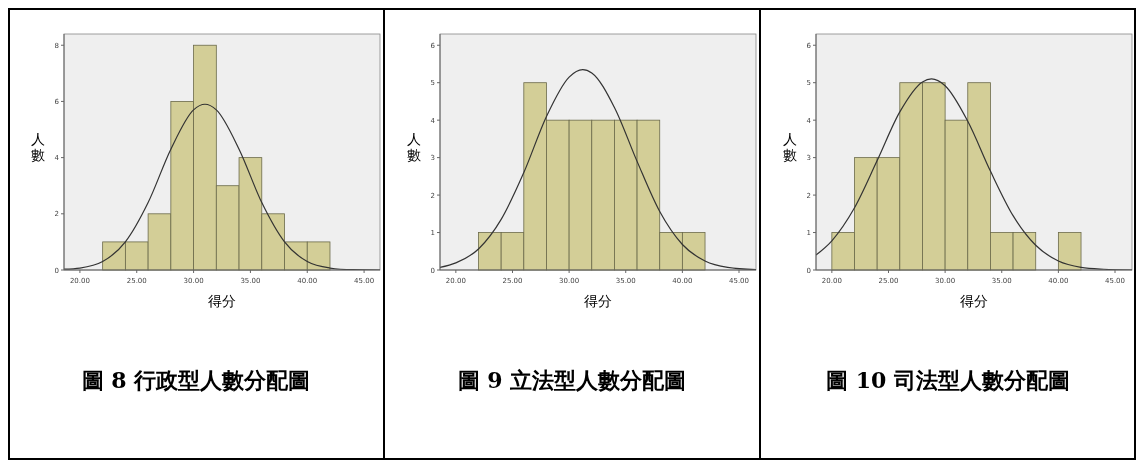 The image size is (1144, 472). What do you see at coordinates (948, 380) in the screenshot?
I see `text: 圖 10 司法型人數分配圖` at bounding box center [948, 380].